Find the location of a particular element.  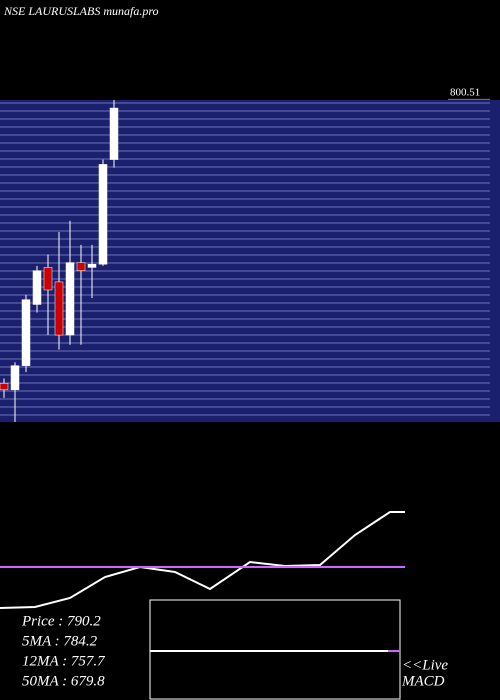

info-row: 12MA : 757.7 is located at coordinates (64, 661).